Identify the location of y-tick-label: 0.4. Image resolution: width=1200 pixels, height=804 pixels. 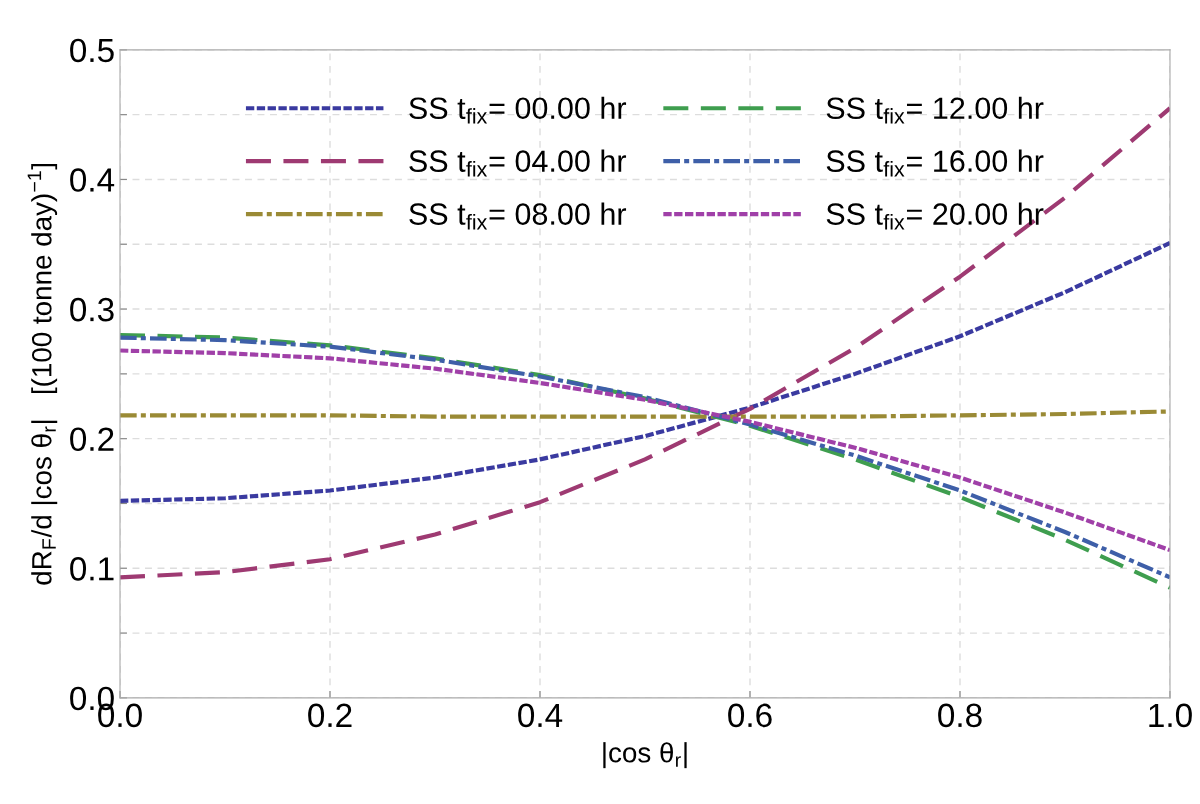
(92, 180).